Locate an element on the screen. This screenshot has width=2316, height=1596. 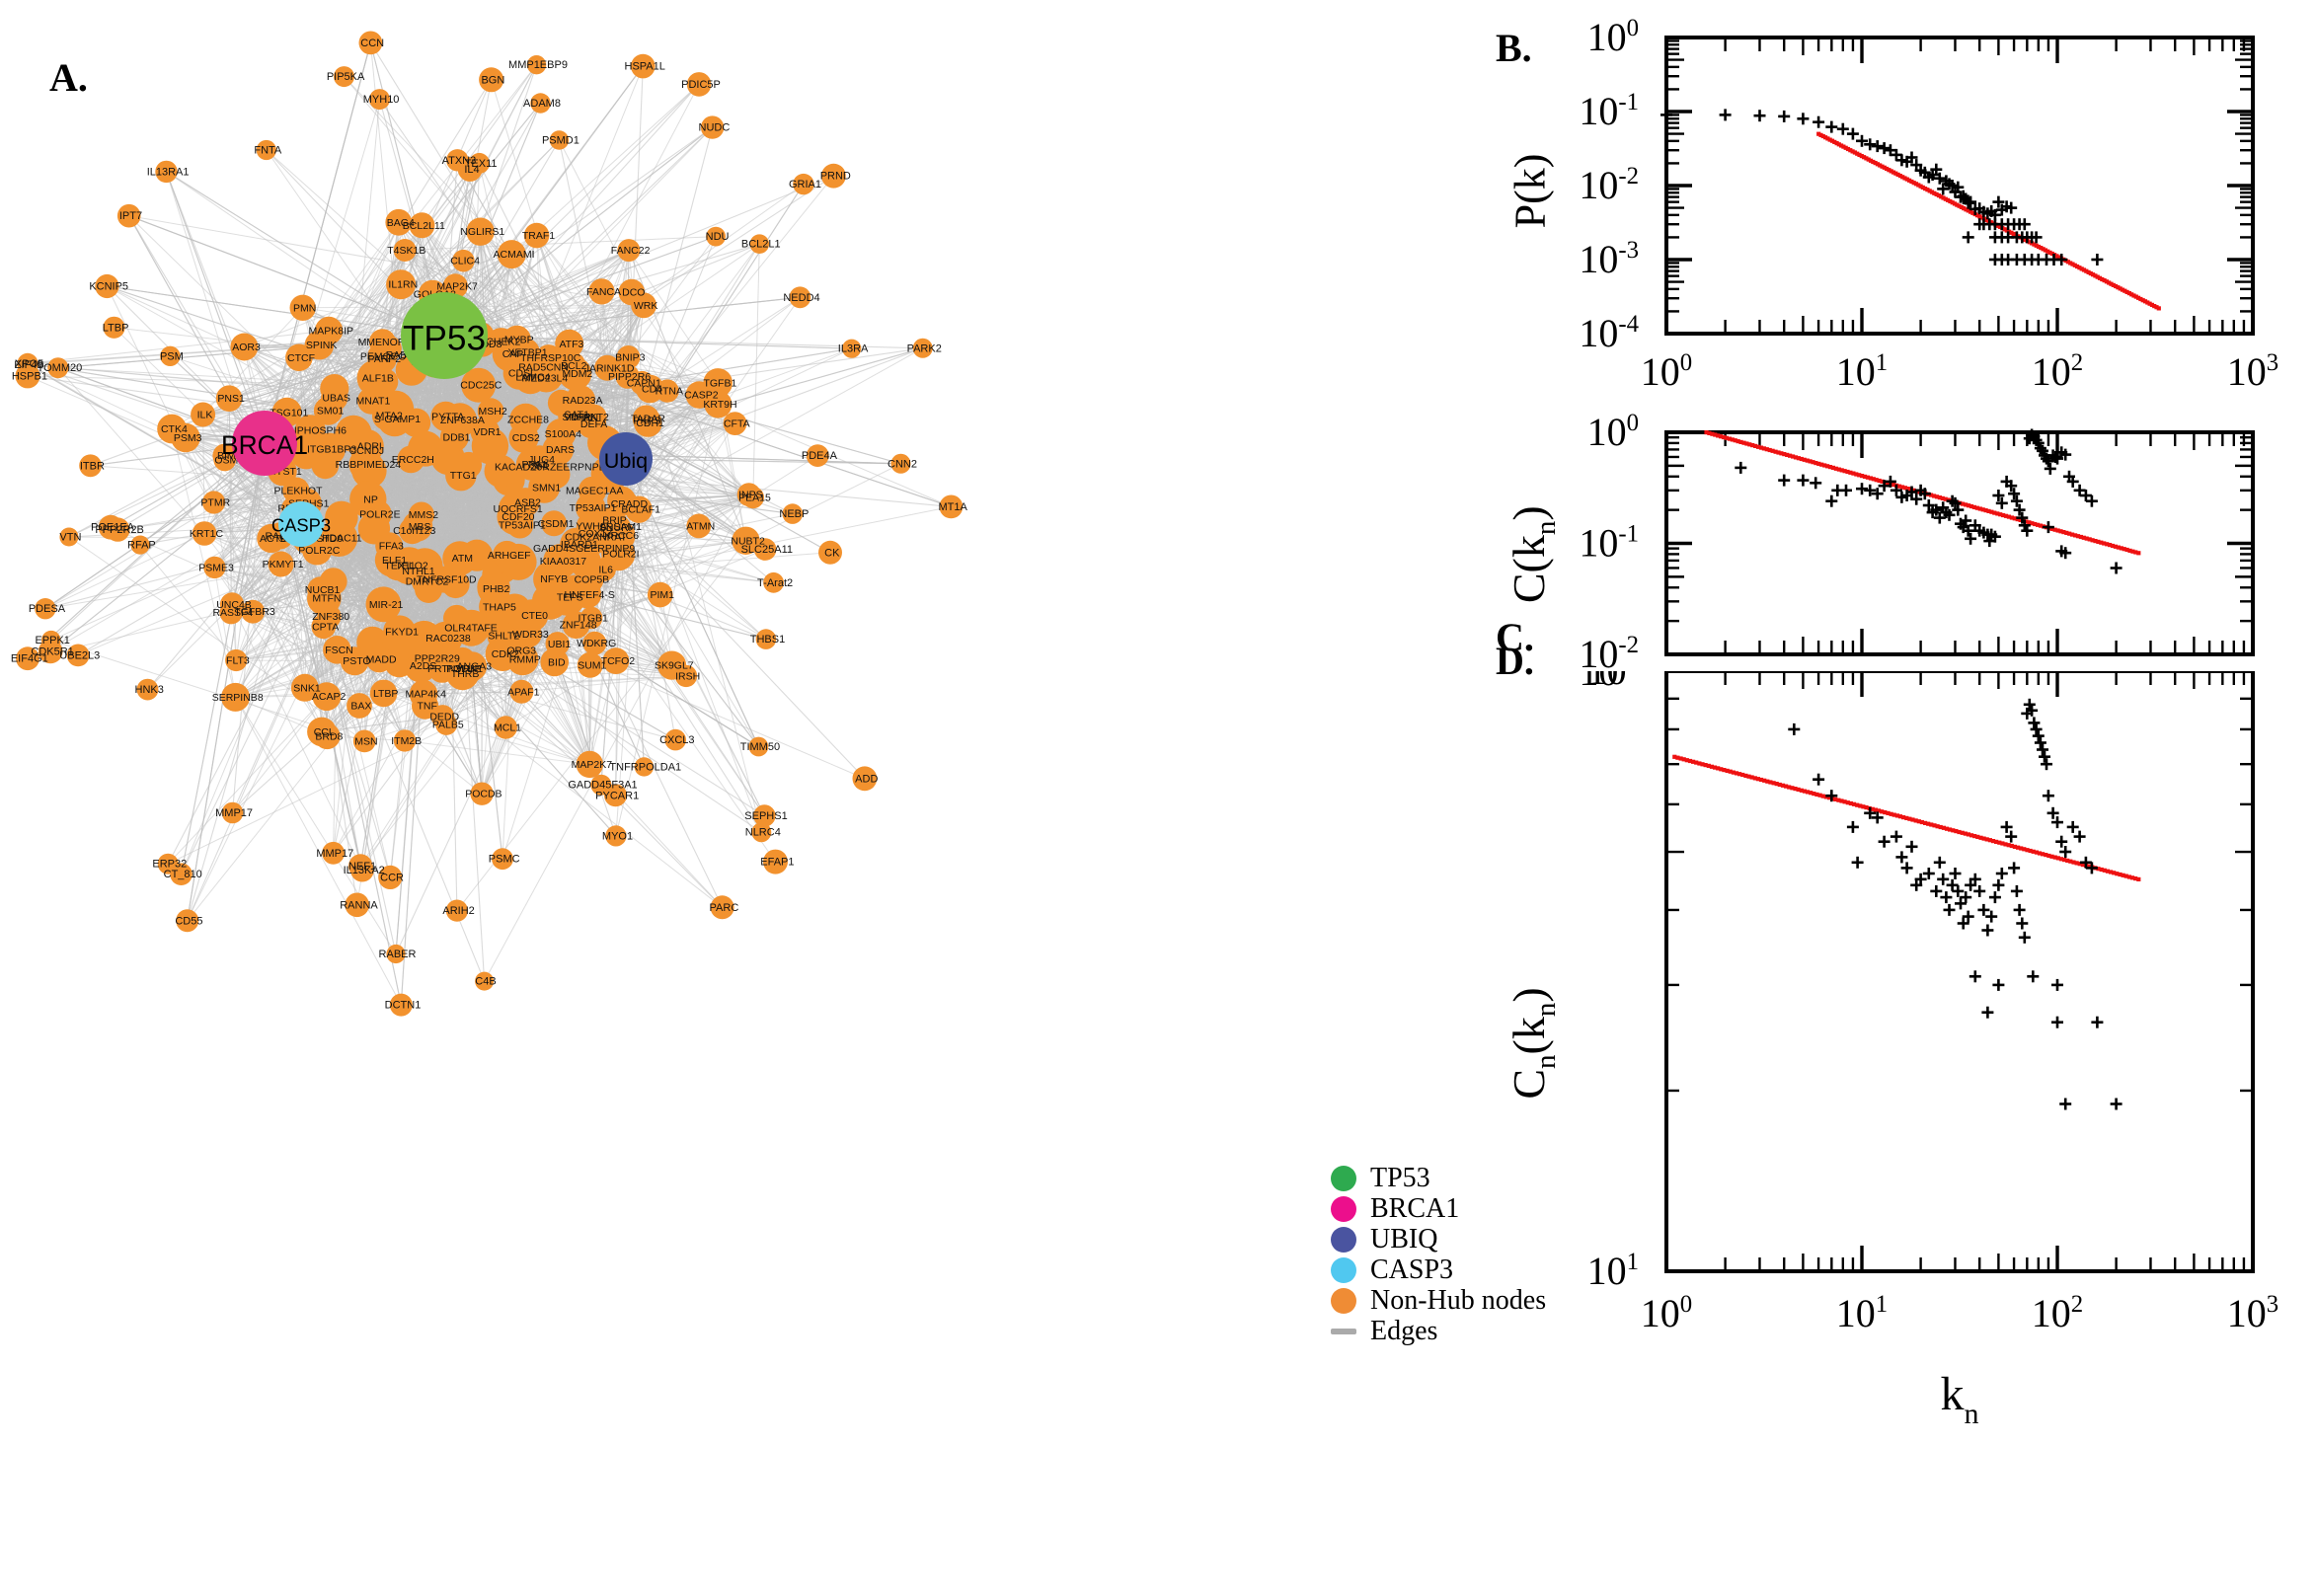
network-node-label: TCFO2 is located at coordinates (618, 661).